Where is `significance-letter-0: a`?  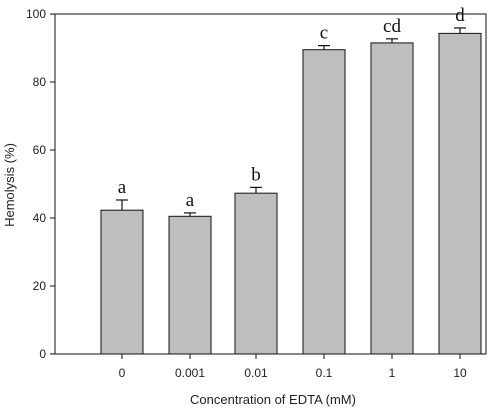 significance-letter-0: a is located at coordinates (122, 187).